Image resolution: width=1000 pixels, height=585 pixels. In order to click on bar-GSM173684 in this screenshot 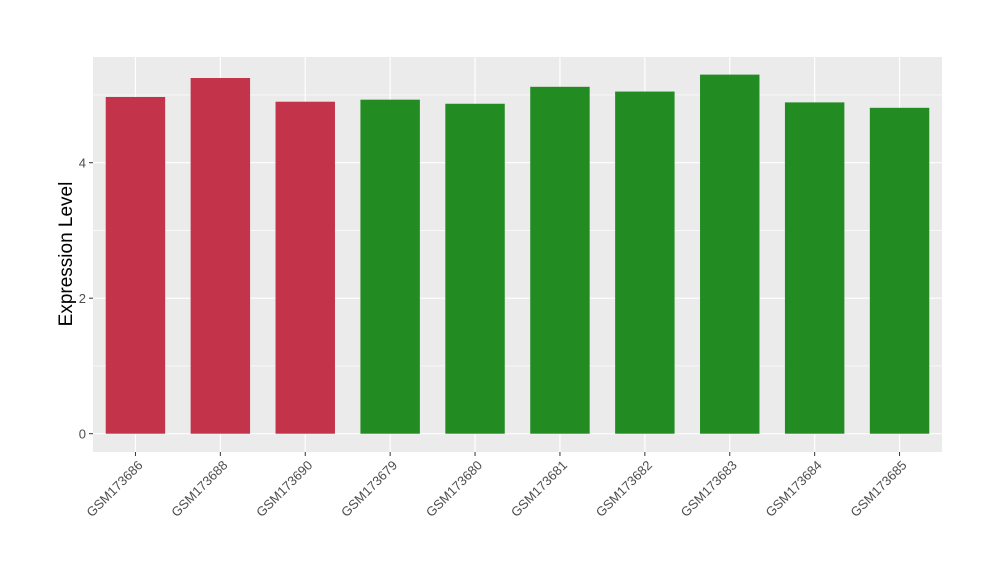, I will do `click(814, 268)`.